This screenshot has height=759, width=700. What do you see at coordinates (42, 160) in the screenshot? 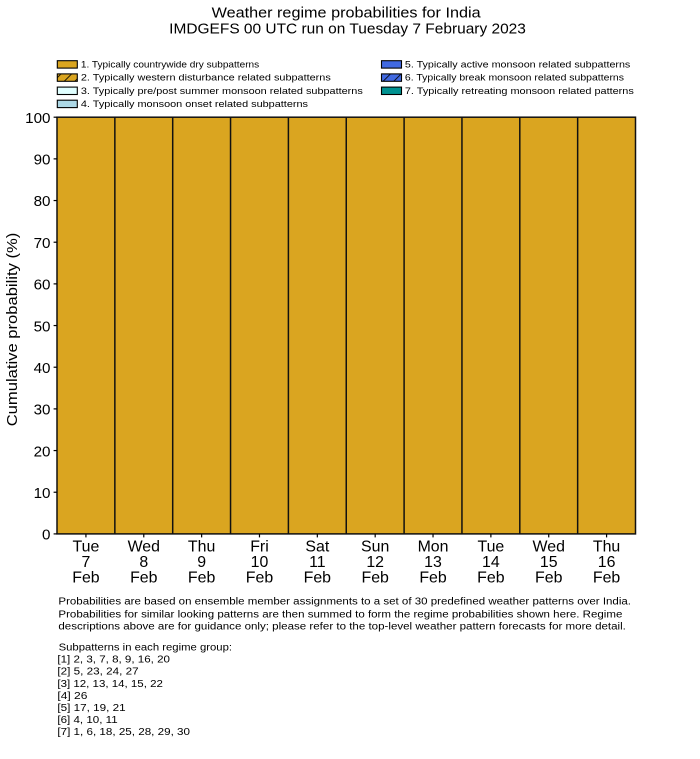
I see `svg-text: 90` at bounding box center [42, 160].